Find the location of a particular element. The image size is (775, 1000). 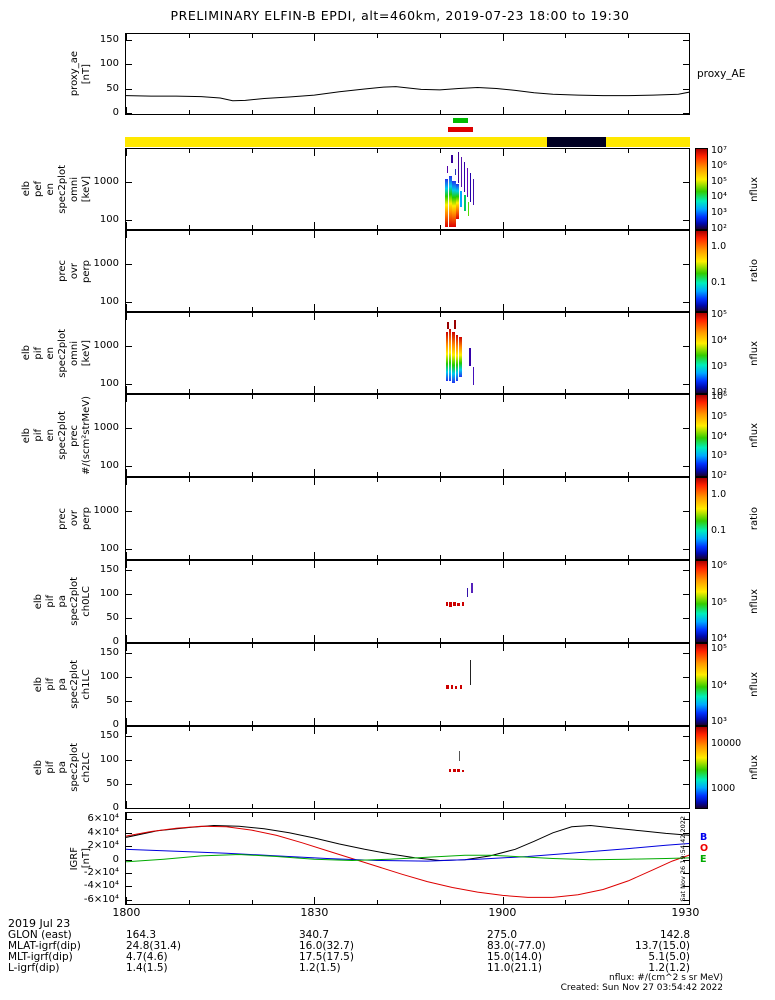

footer-value: 142.8 is located at coordinates (674, 935).